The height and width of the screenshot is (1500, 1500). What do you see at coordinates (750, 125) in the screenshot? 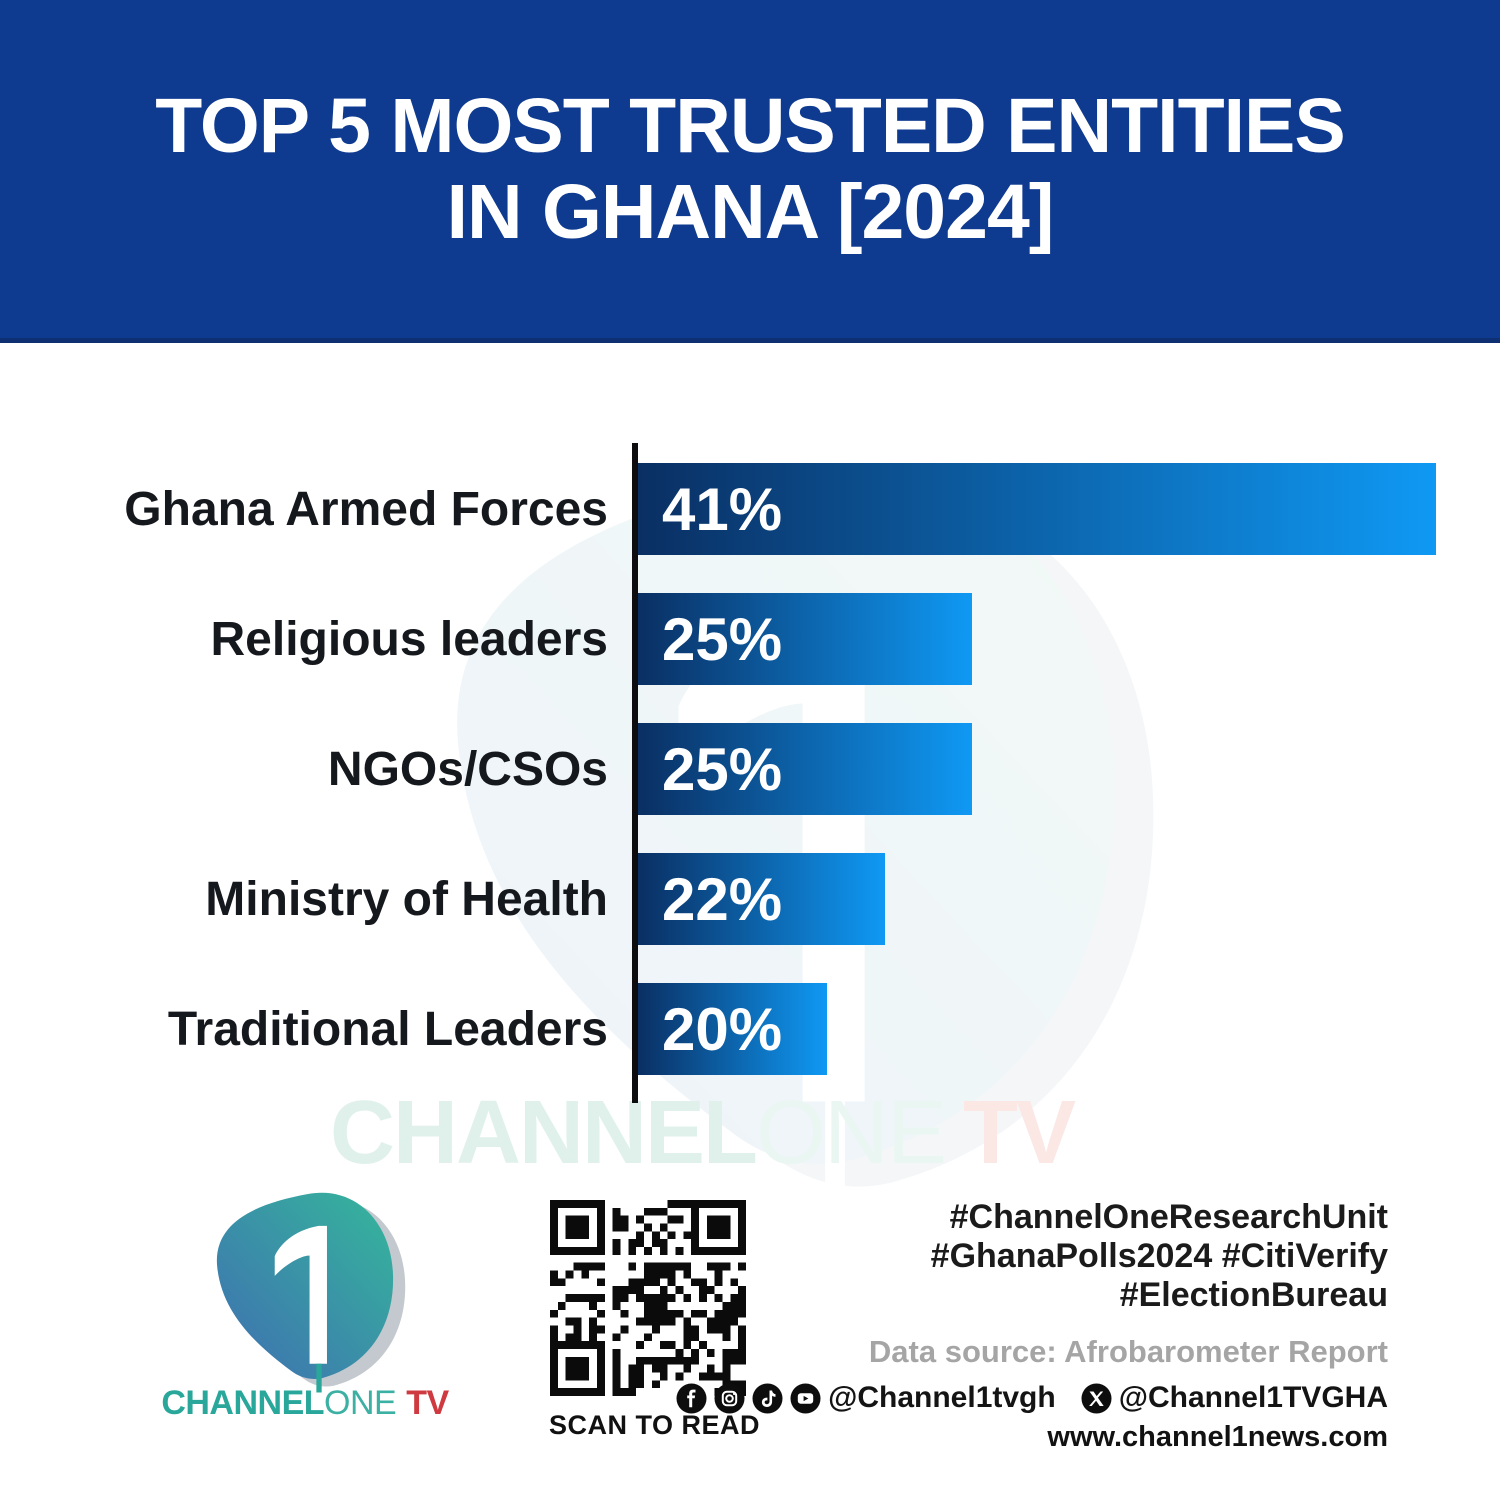
I see `page-title-line1: TOP 5 MOST TRUSTED ENTITIES` at bounding box center [750, 125].